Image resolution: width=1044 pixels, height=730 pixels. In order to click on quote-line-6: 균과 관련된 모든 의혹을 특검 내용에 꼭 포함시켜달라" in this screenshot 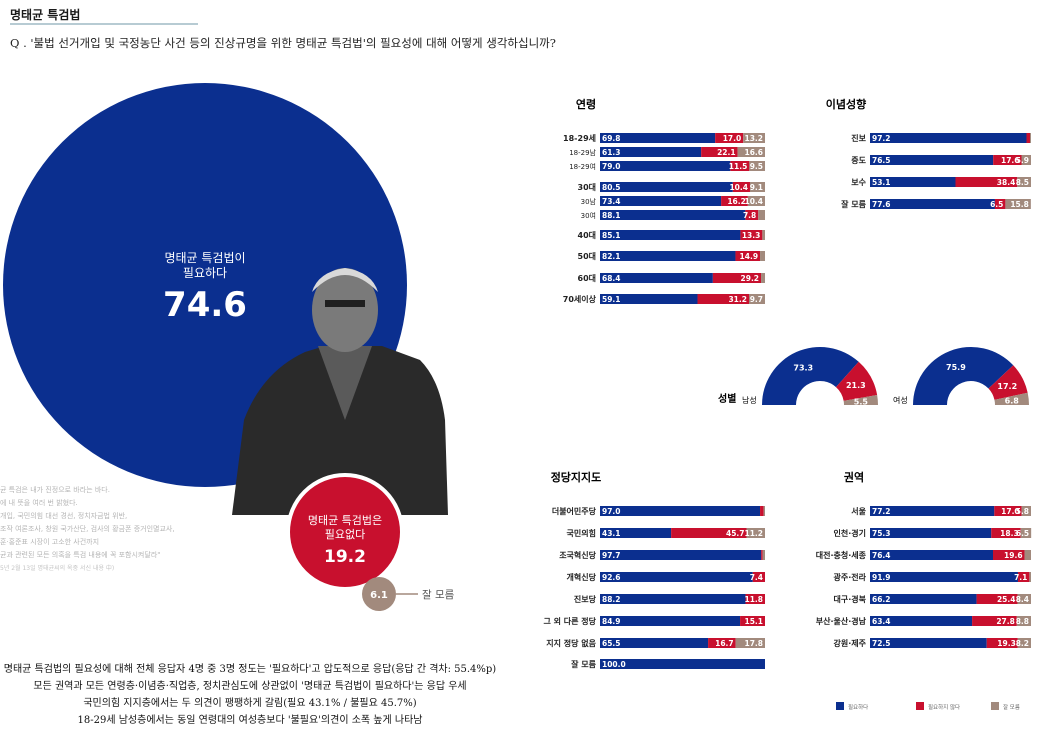, I will do `click(80, 554)`.